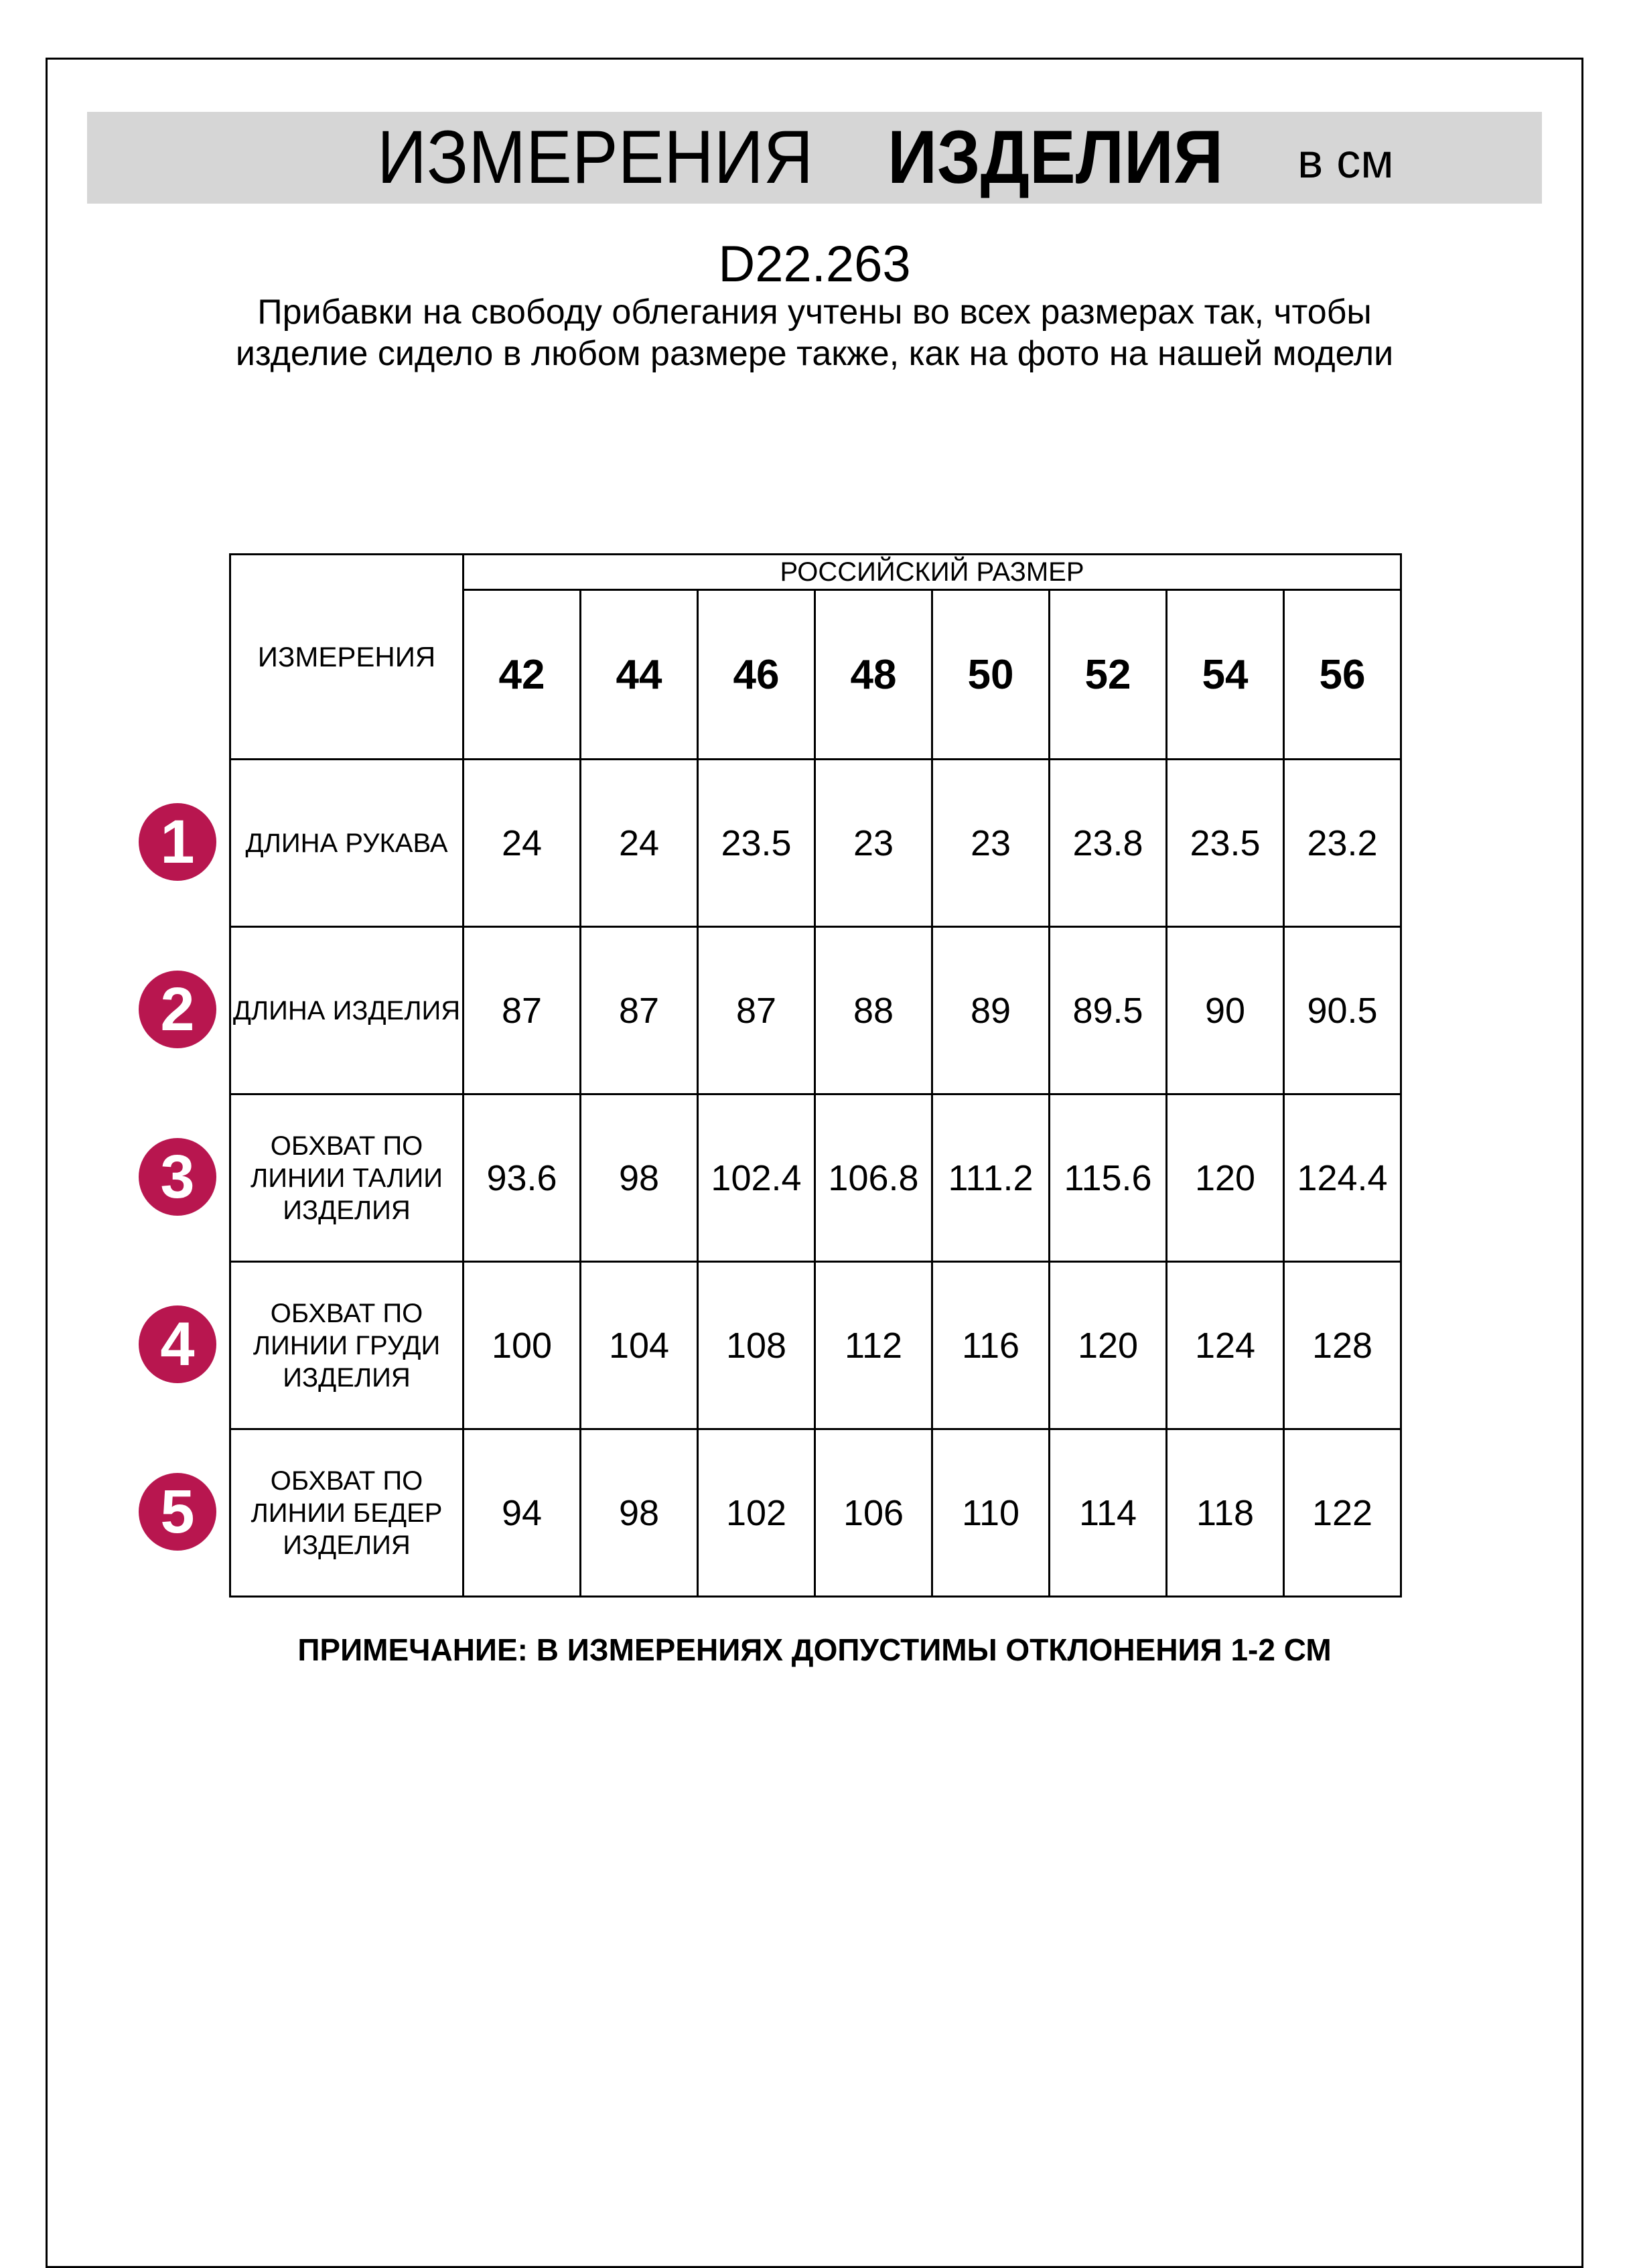 The height and width of the screenshot is (2268, 1629). Describe the element at coordinates (1225, 674) in the screenshot. I see `size-header: 54` at that location.